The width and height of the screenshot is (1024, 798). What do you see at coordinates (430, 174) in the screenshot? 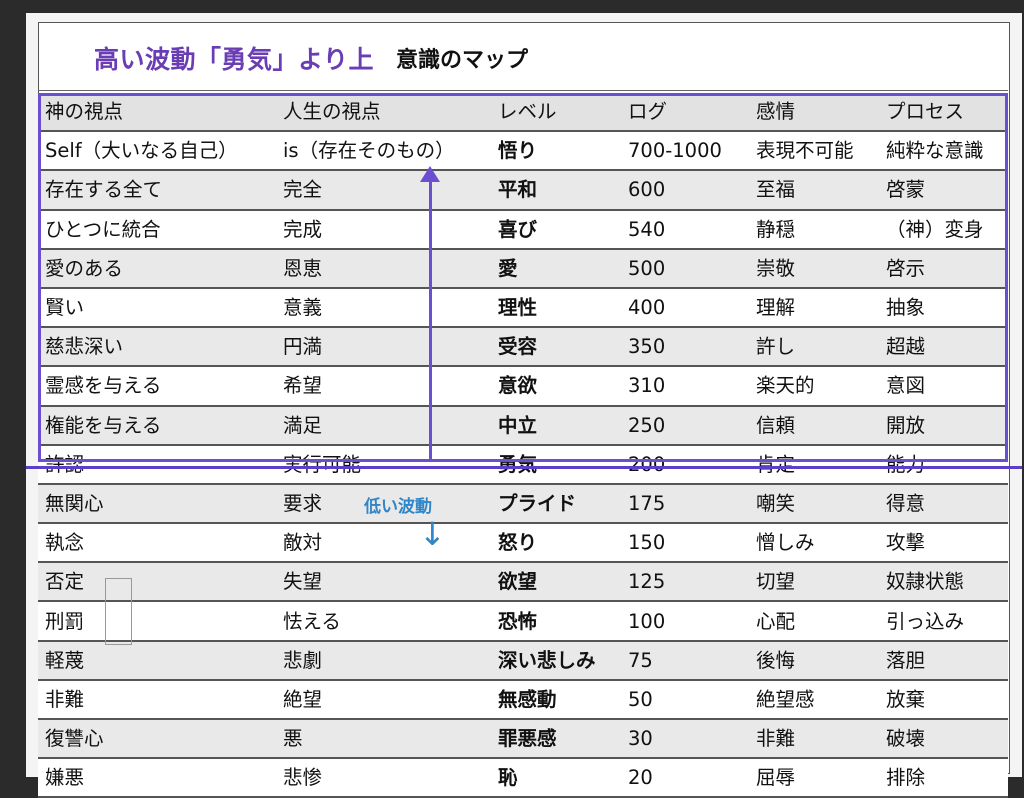
I see `up-arrow-icon` at bounding box center [430, 174].